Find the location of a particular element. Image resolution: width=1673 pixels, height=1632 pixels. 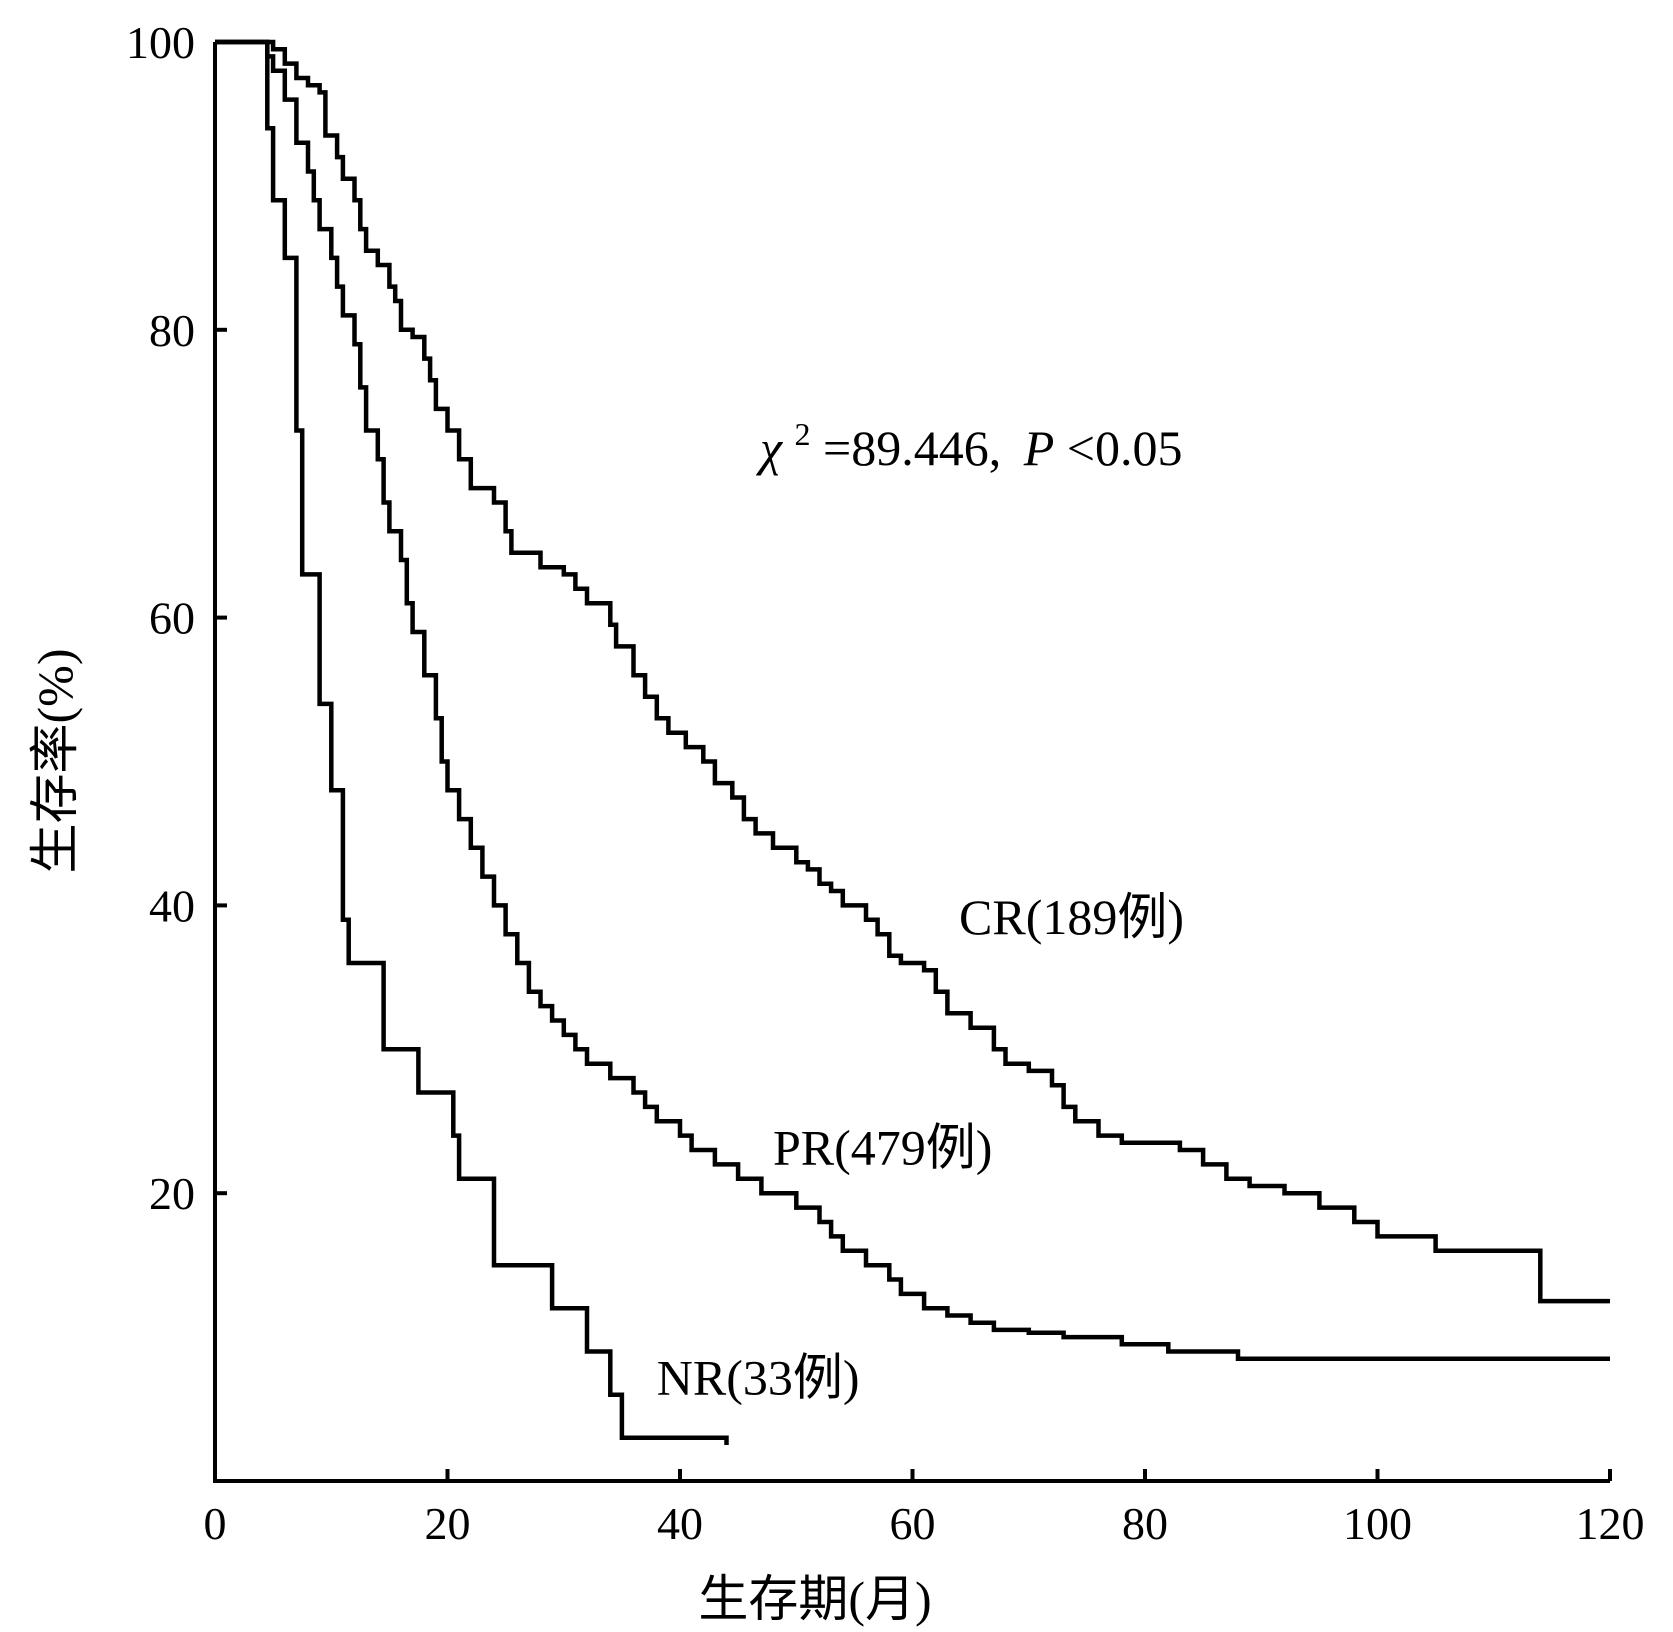

x-tick-label: 20 is located at coordinates (448, 1523).